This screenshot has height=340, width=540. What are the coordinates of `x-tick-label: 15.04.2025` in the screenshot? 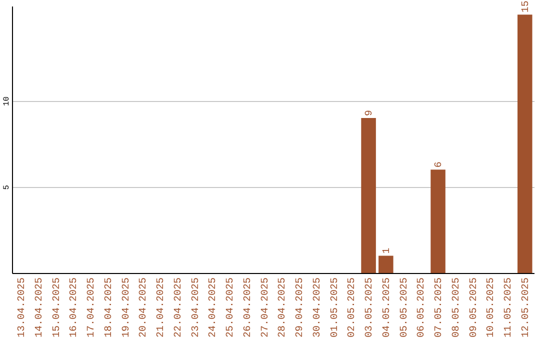 It's located at (57, 308).